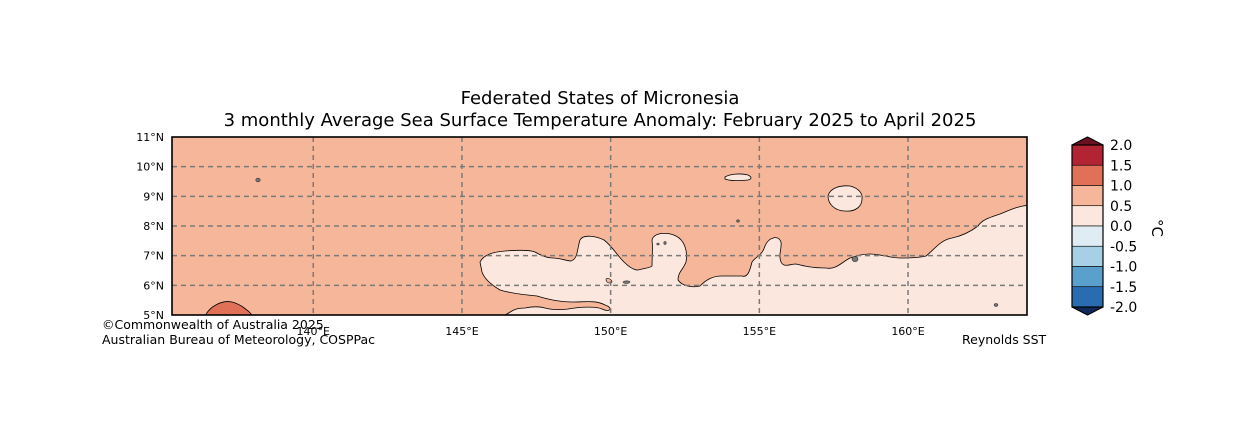 This screenshot has width=1258, height=447. Describe the element at coordinates (1123, 268) in the screenshot. I see `colorbar-tick-label: -1.0` at that location.